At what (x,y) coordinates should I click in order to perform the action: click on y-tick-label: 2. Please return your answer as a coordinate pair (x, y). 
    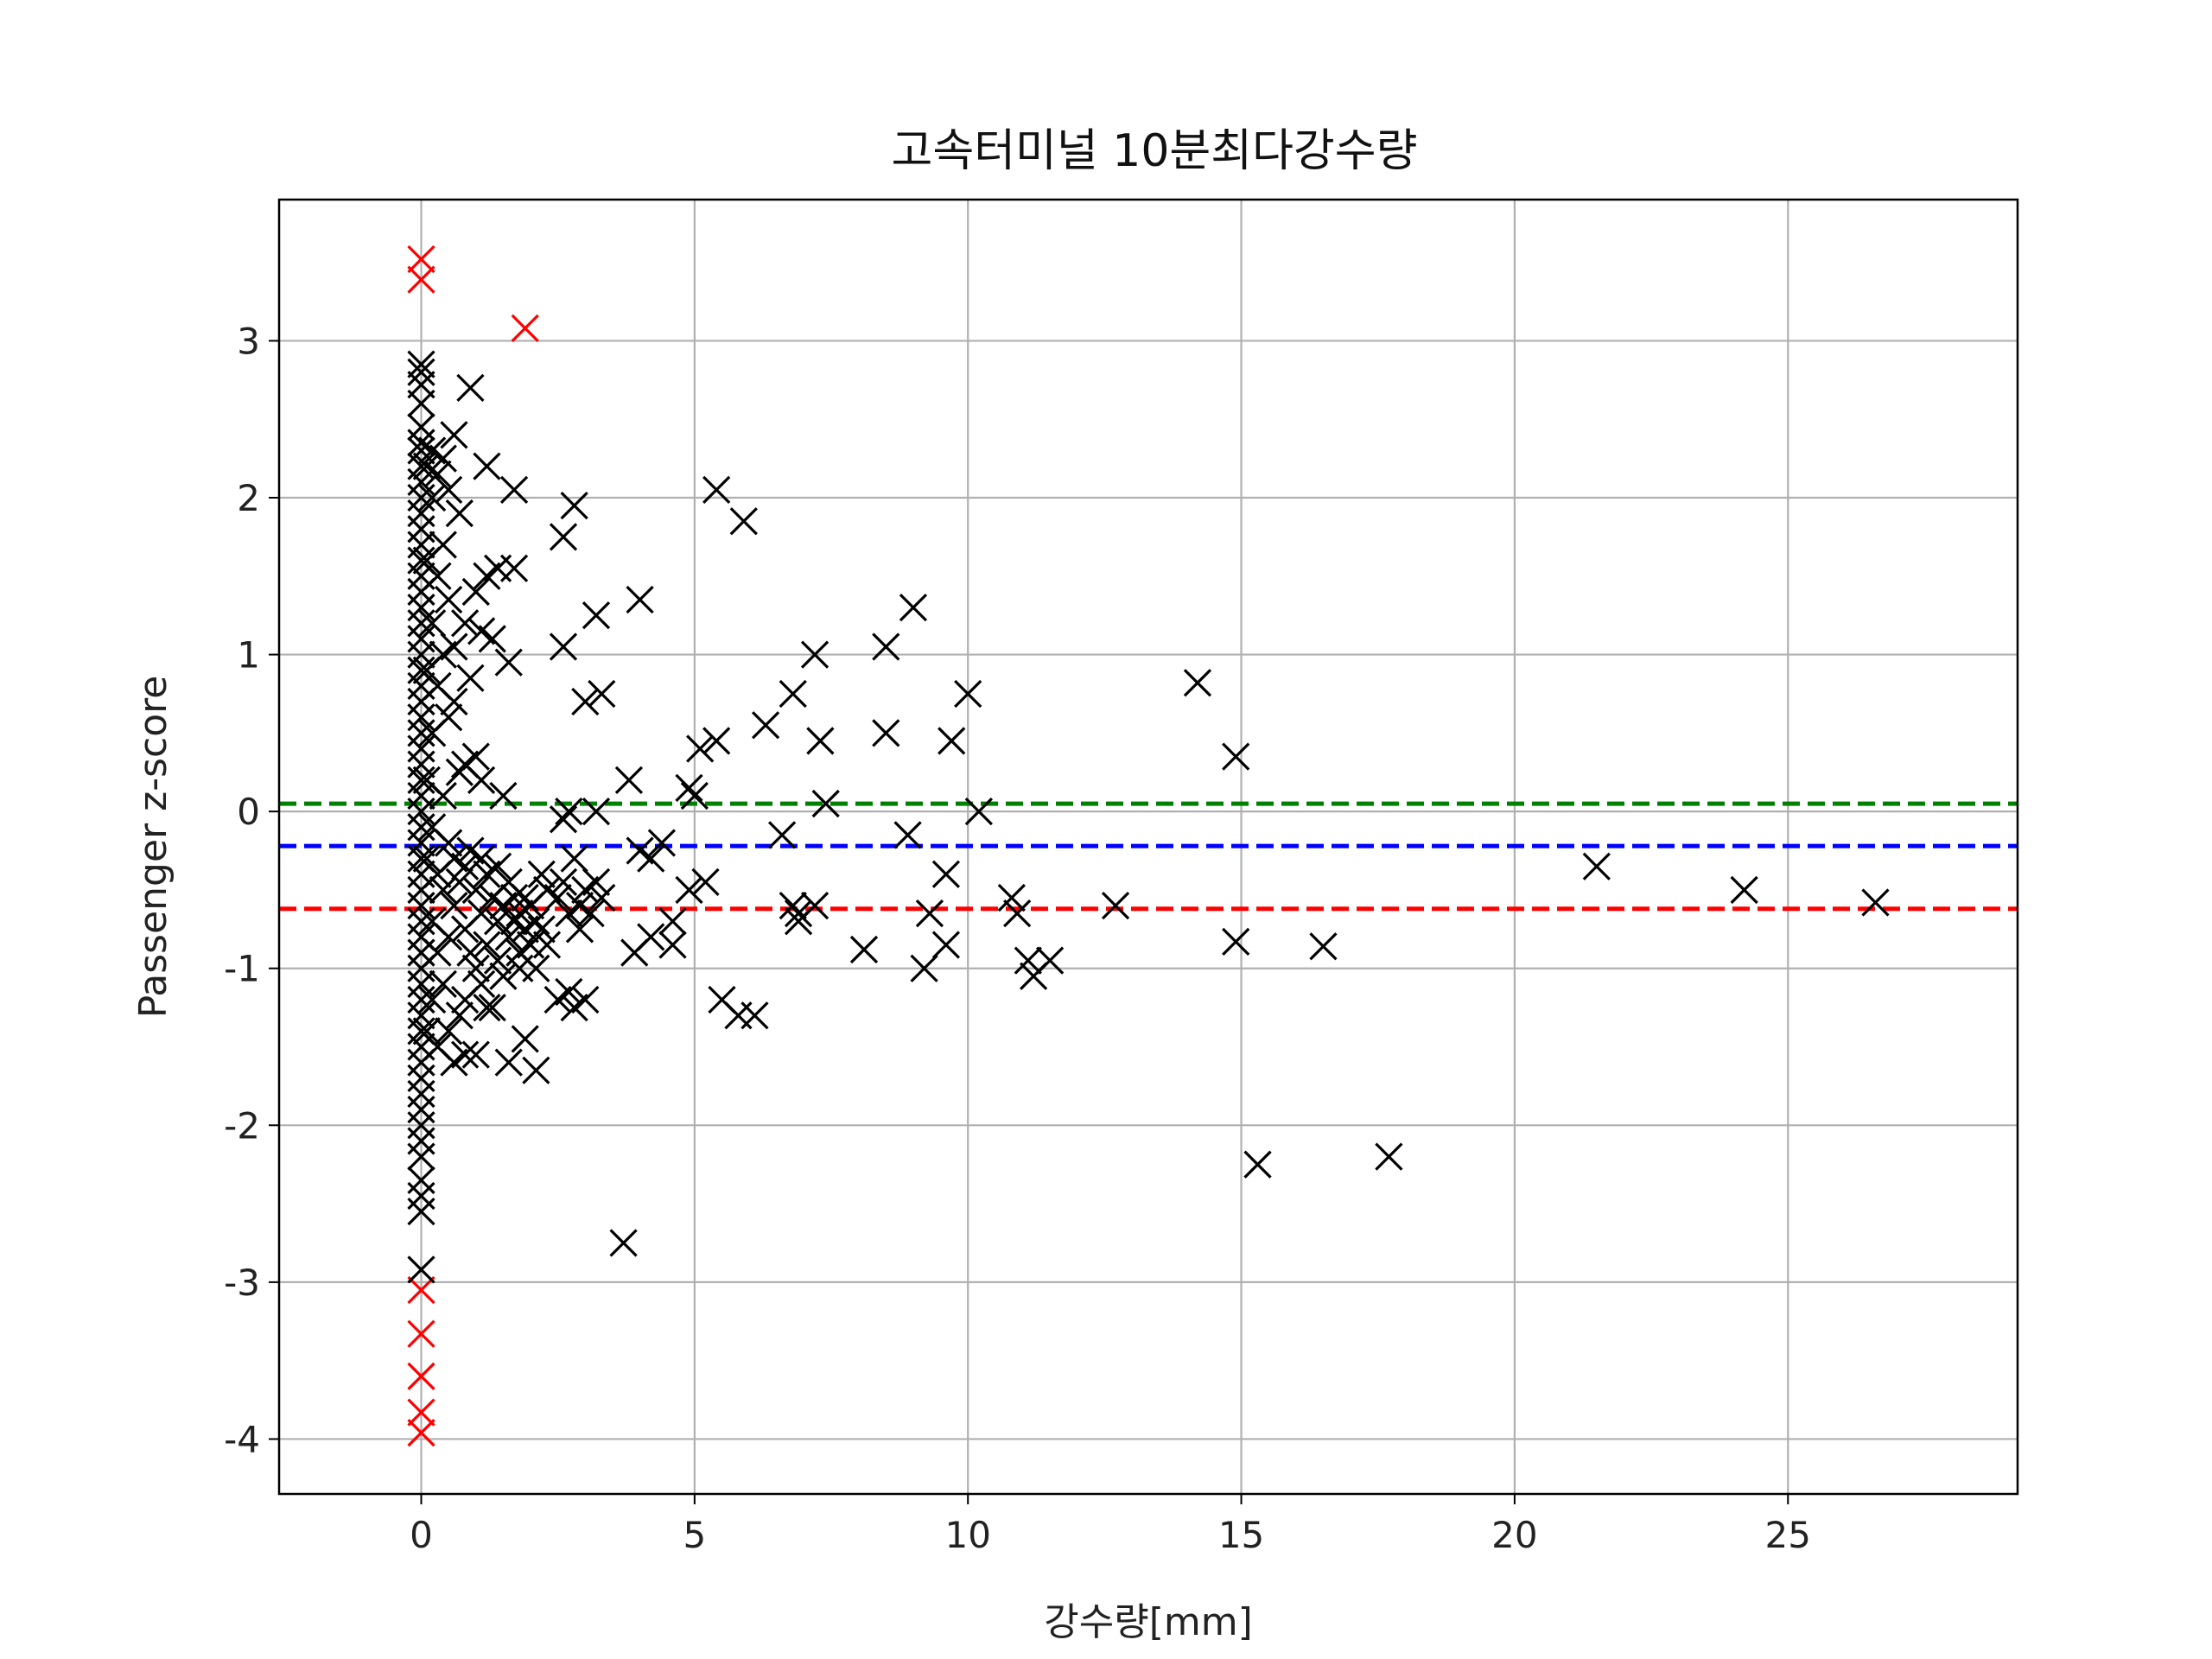
    Looking at the image, I should click on (248, 498).